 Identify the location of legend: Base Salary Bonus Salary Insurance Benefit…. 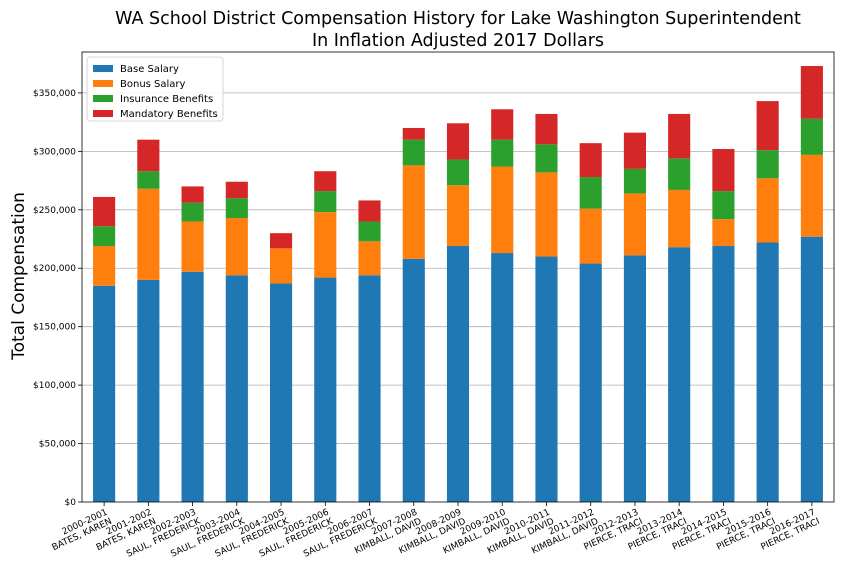
(155, 89).